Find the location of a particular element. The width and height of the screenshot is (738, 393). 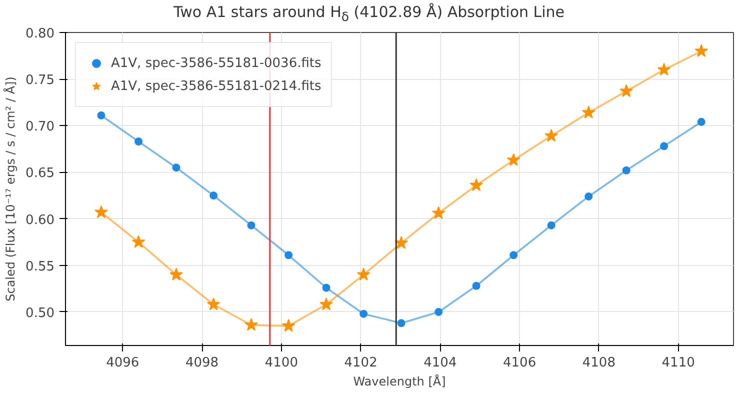

y-tick-label: 0.50 is located at coordinates (40, 313).